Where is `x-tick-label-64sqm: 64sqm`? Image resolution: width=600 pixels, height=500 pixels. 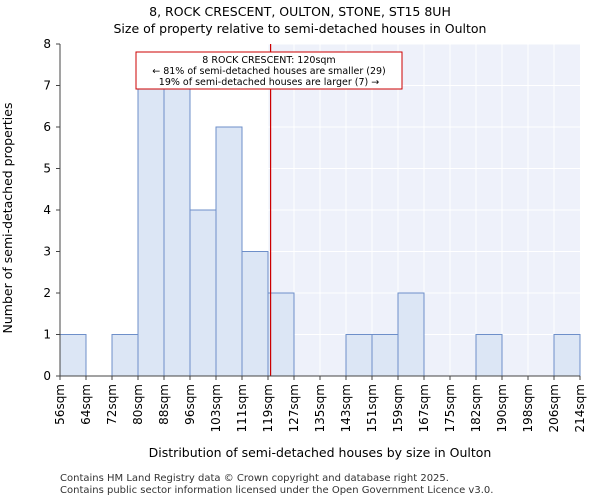
x-tick-label-64sqm: 64sqm is located at coordinates (86, 404).